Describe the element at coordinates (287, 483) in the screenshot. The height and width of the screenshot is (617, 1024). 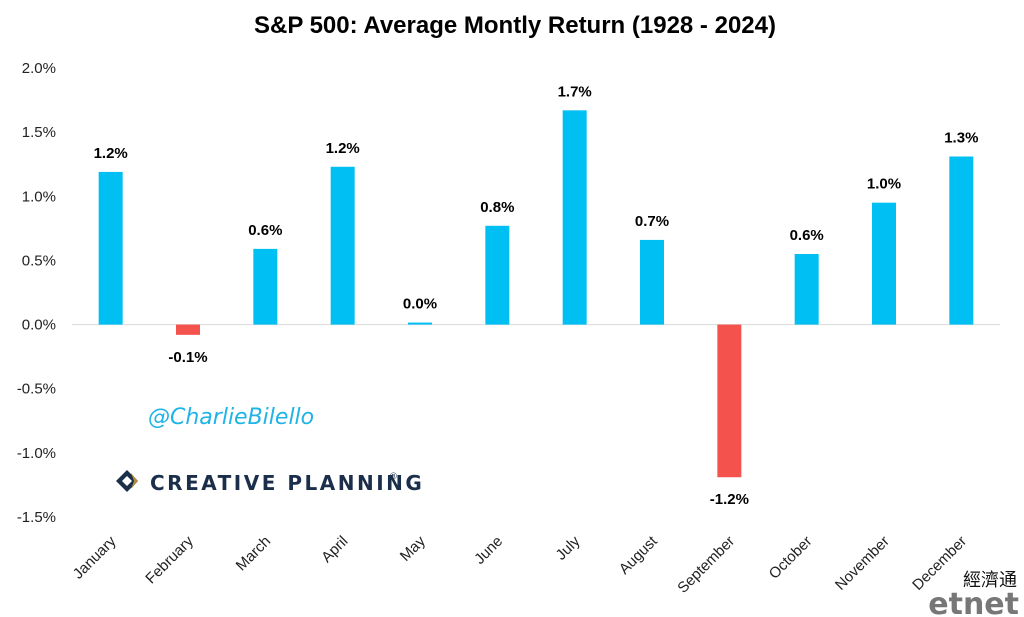
I see `brand-name: CREATIVE PLANNING` at that location.